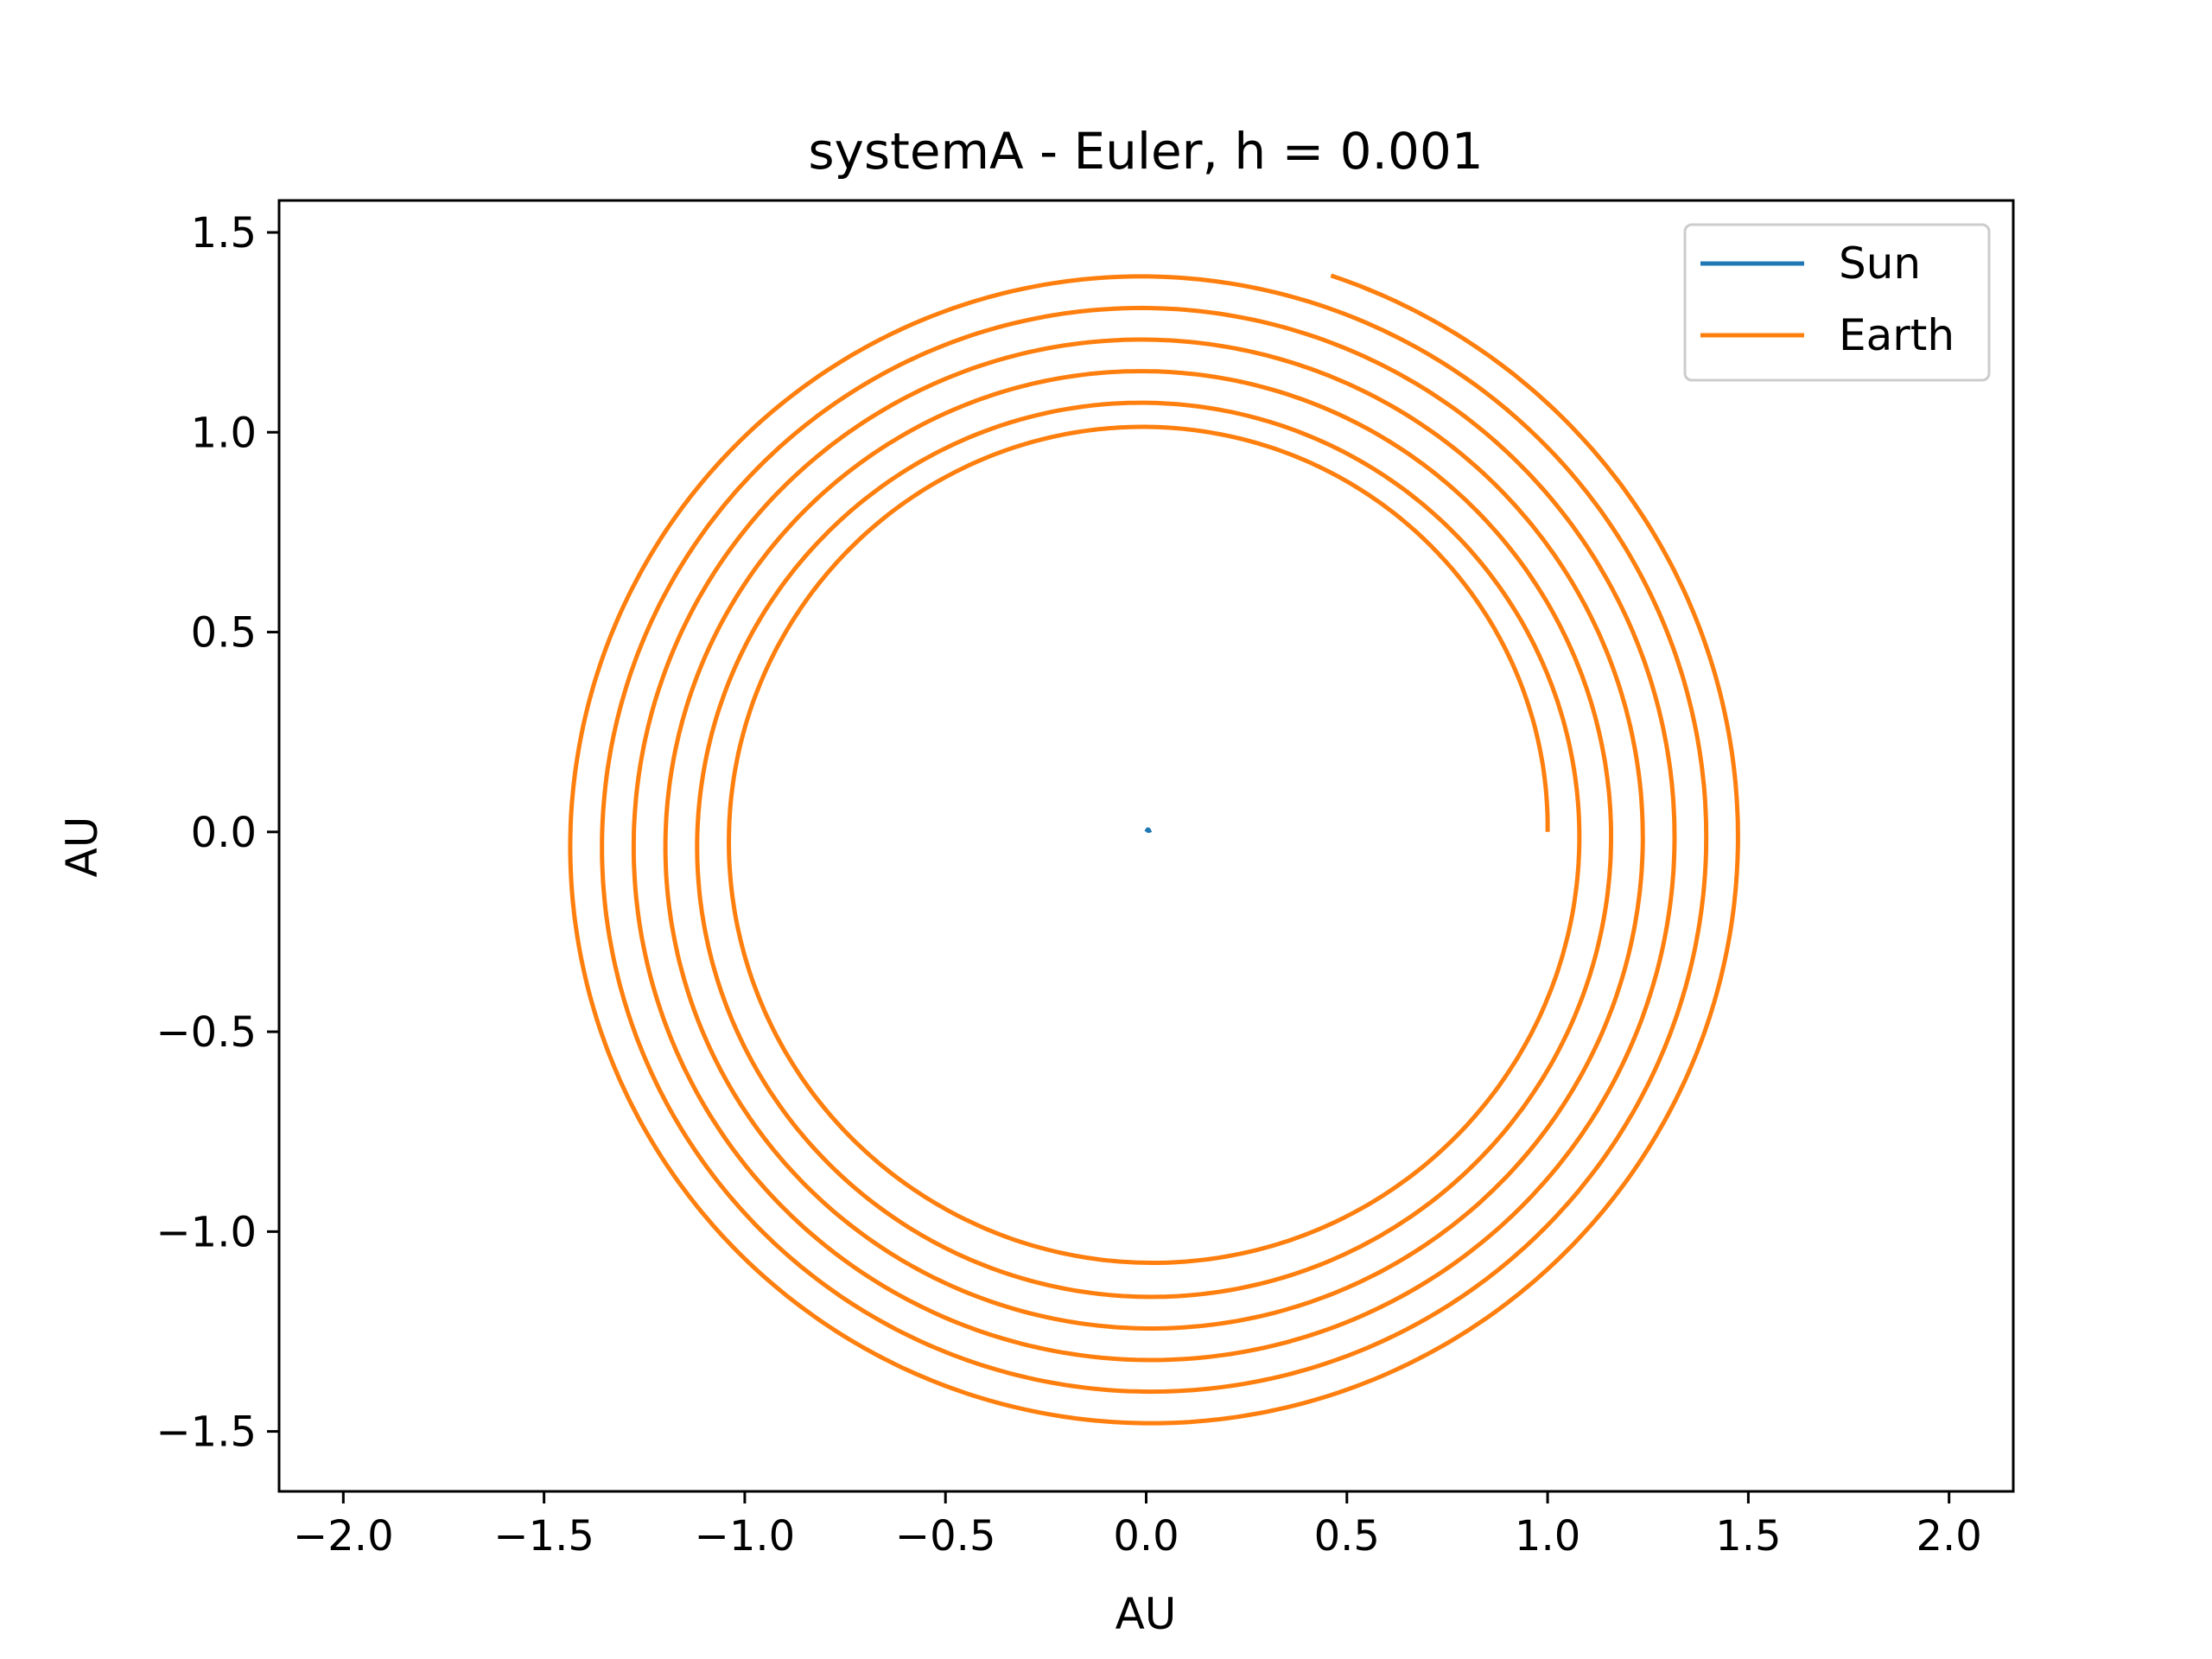 The image size is (2212, 1659). Describe the element at coordinates (1748, 1536) in the screenshot. I see `x-tick-label: 1.5` at that location.